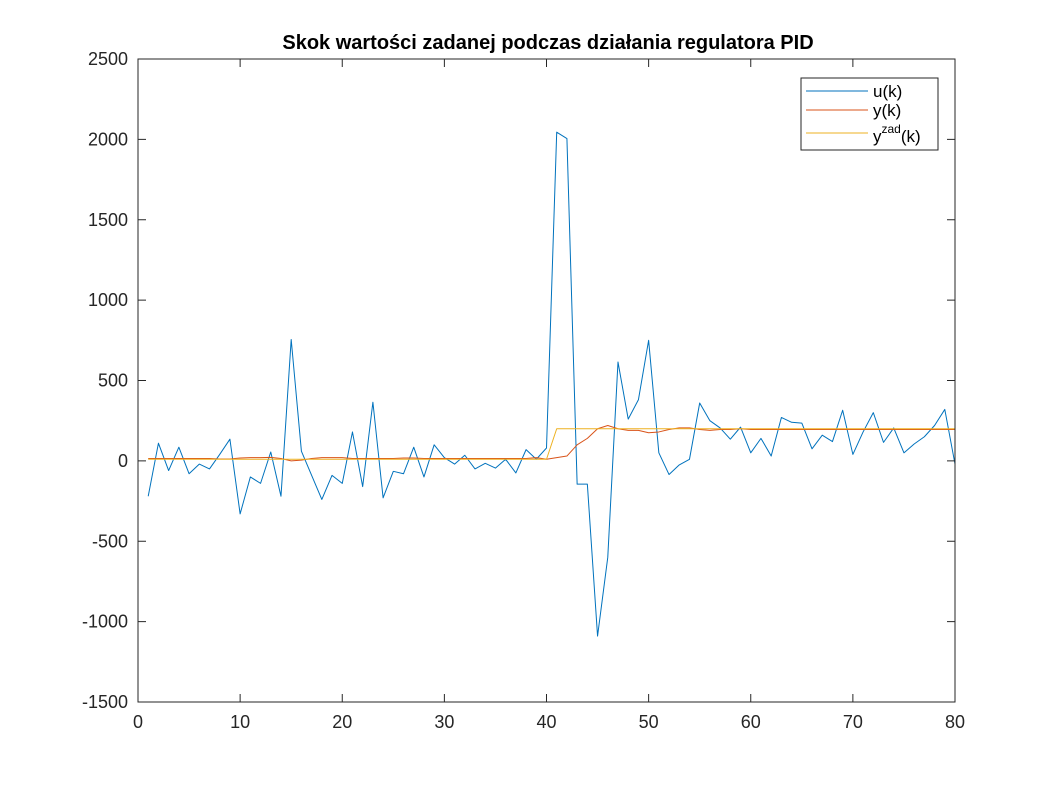 Image resolution: width=1055 pixels, height=790 pixels. Describe the element at coordinates (110, 541) in the screenshot. I see `y-tick-label: -500` at that location.